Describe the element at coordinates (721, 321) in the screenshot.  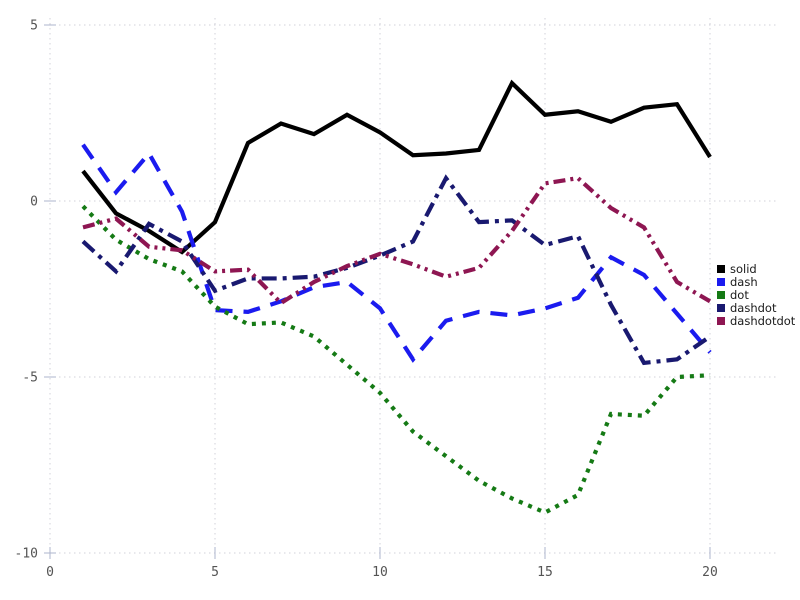
I see `legend-swatch-dashdotdot` at that location.